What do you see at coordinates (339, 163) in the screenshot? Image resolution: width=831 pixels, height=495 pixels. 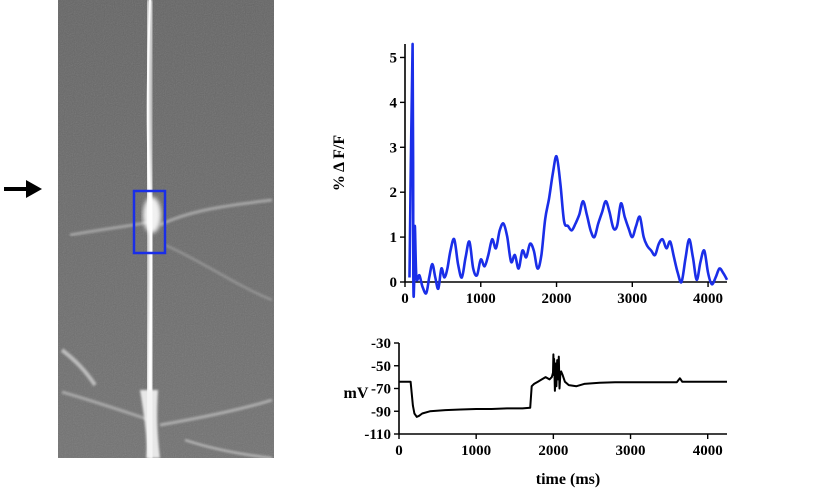 I see `fluorescence-y-axis-label: % Δ F/F` at bounding box center [339, 163].